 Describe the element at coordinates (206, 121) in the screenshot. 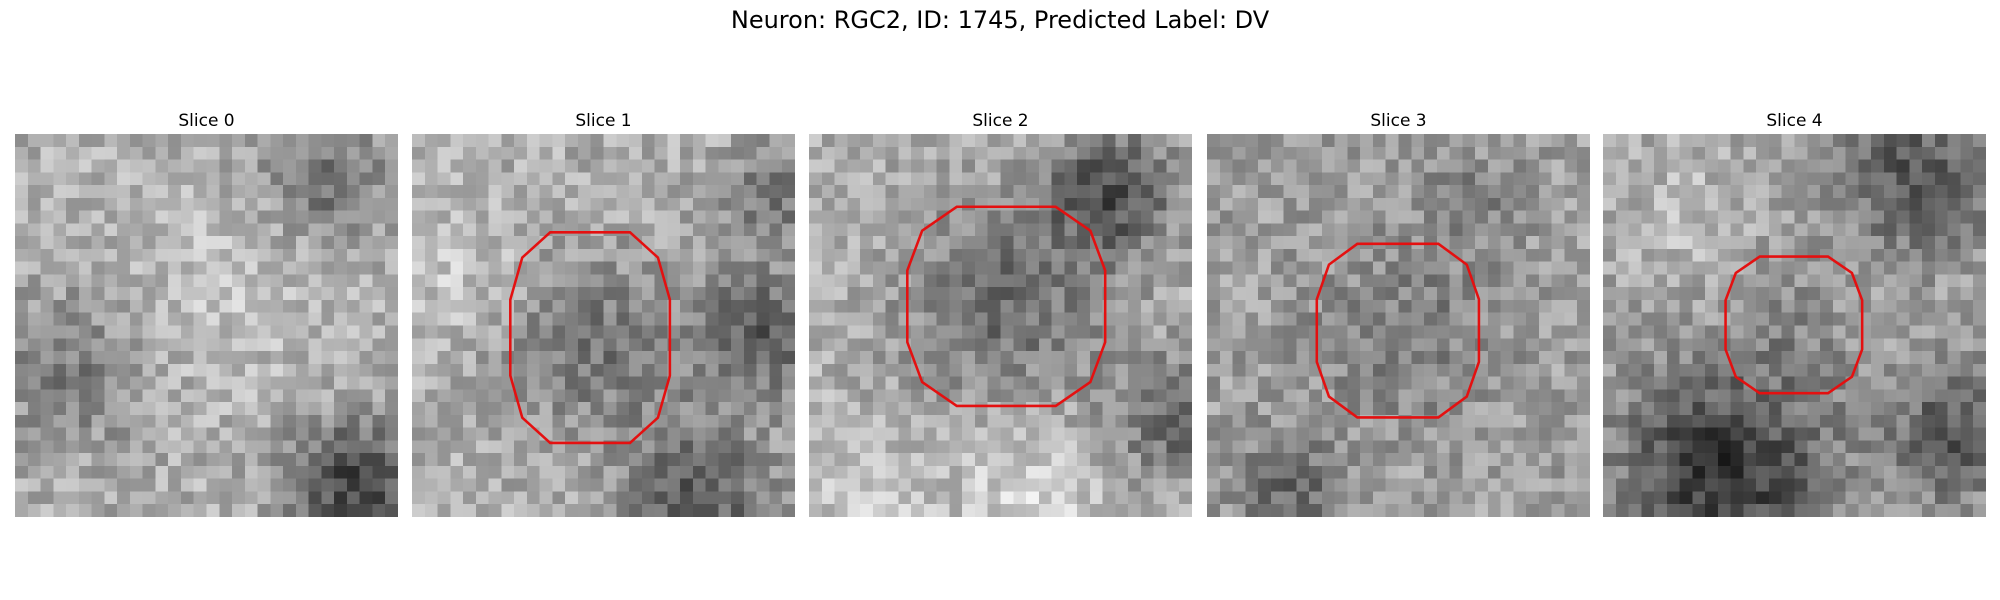

I see `slice-title: Slice 0` at that location.